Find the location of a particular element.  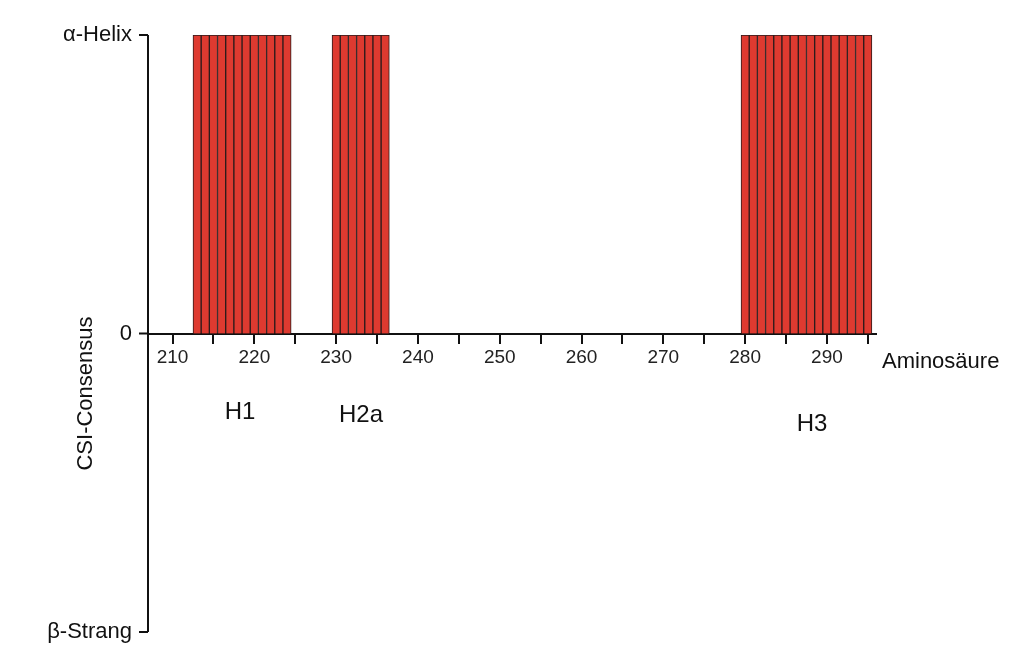

text: H3 is located at coordinates (812, 422).